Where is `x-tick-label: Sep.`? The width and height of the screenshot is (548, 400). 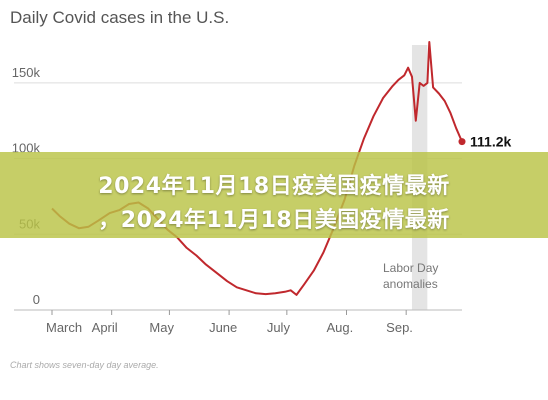 x-tick-label: Sep. is located at coordinates (399, 327).